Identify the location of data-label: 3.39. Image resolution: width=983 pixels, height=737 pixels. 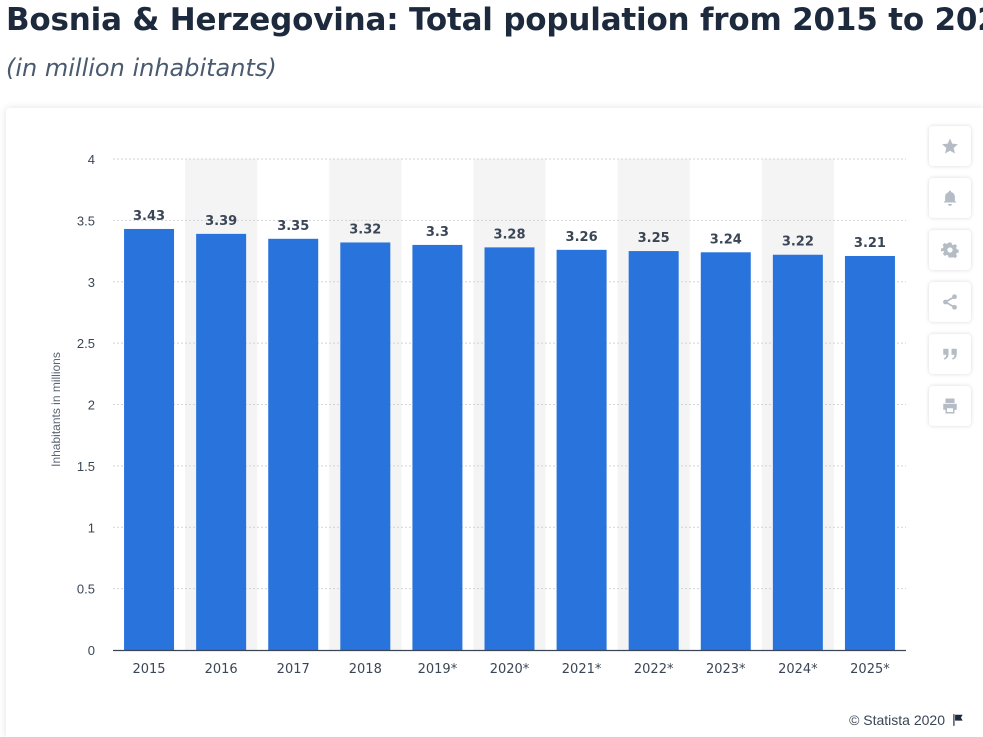
(221, 221).